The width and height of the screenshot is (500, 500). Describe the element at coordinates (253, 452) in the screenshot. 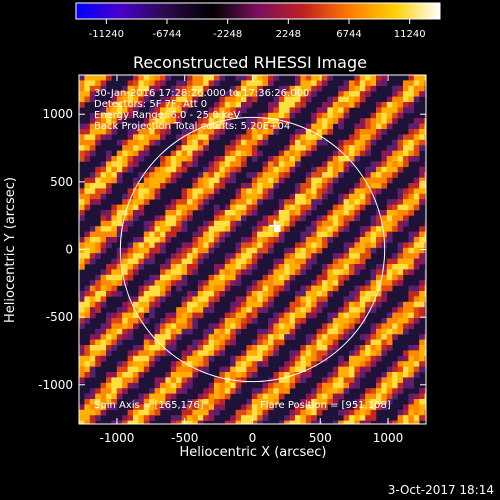

I see `x-axis-label: Heliocentric X (arcsec)` at that location.